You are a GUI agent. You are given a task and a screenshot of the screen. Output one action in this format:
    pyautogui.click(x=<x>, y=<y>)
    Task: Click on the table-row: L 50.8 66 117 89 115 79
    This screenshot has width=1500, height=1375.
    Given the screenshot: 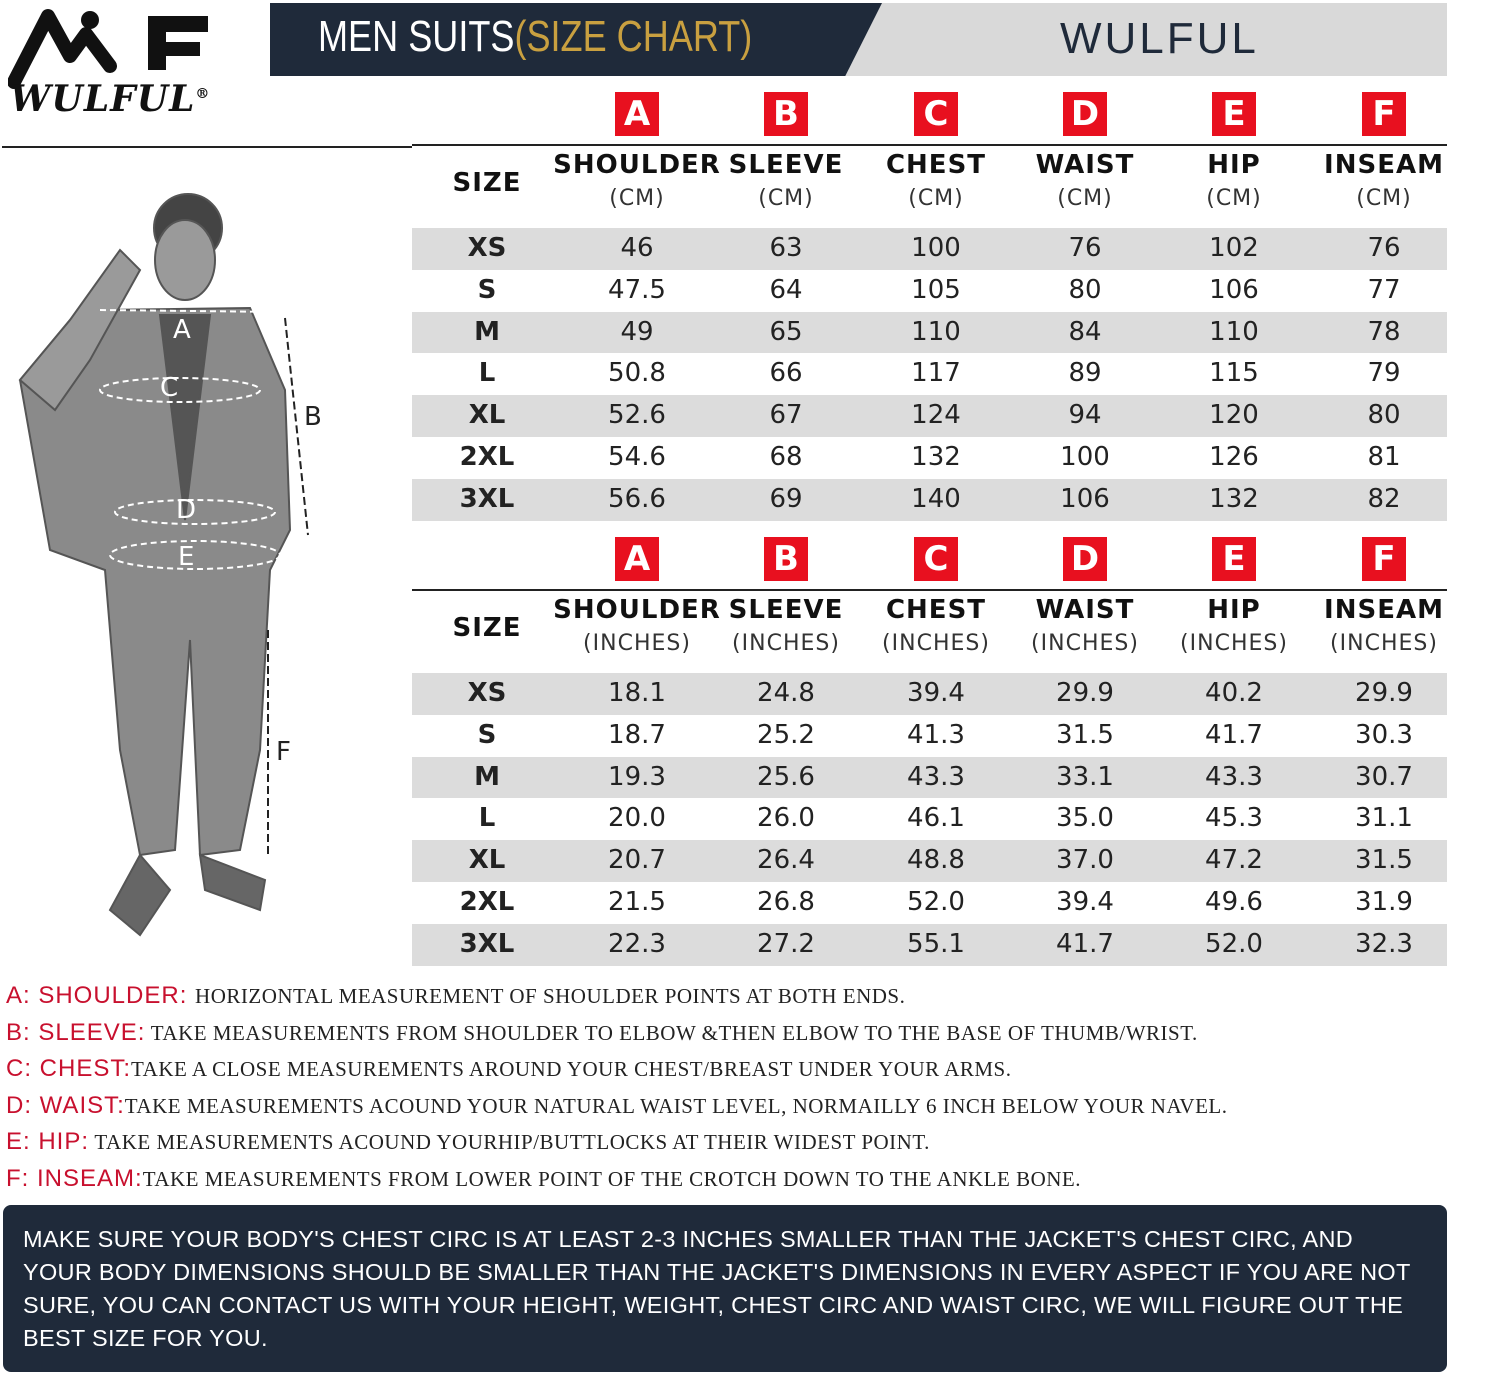 What is the action you would take?
    pyautogui.click(x=929, y=374)
    